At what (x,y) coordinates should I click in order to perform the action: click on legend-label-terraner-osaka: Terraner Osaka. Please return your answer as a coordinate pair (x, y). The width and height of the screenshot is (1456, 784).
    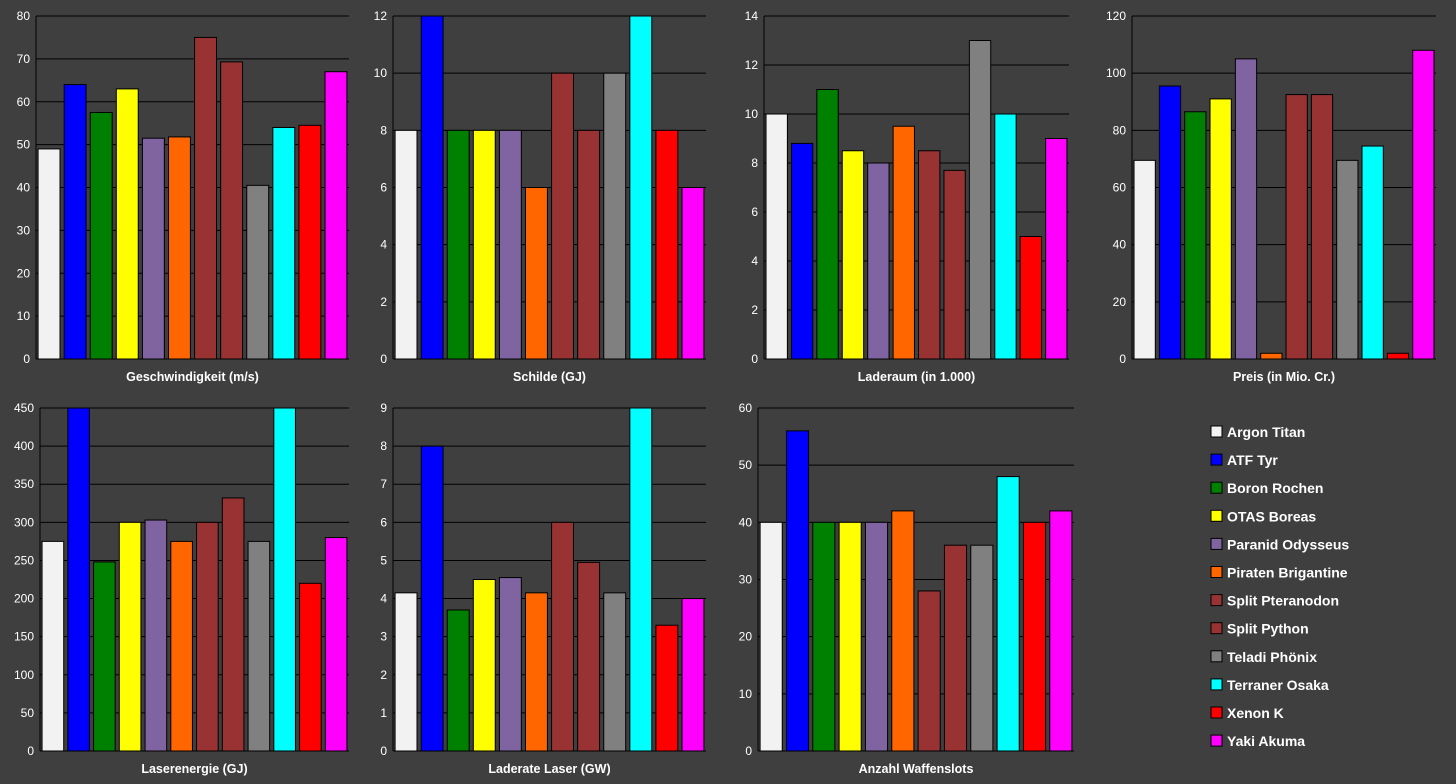
    Looking at the image, I should click on (1278, 685).